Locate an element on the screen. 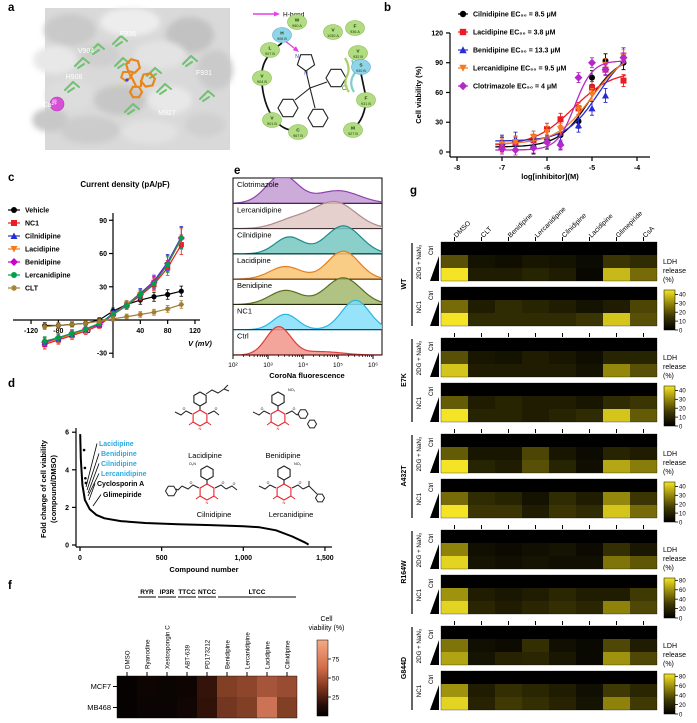 Image resolution: width=697 pixels, height=723 pixels. residue-pos: 1030 A is located at coordinates (333, 36).